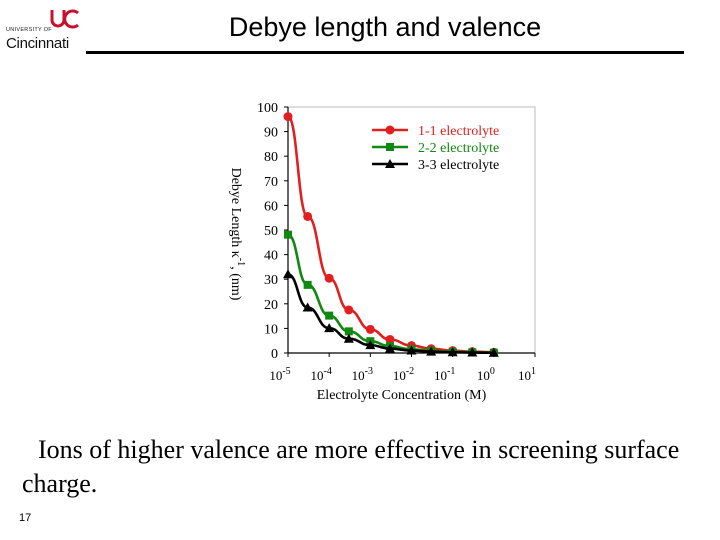  Describe the element at coordinates (271, 182) in the screenshot. I see `y-tick-label: 70` at that location.